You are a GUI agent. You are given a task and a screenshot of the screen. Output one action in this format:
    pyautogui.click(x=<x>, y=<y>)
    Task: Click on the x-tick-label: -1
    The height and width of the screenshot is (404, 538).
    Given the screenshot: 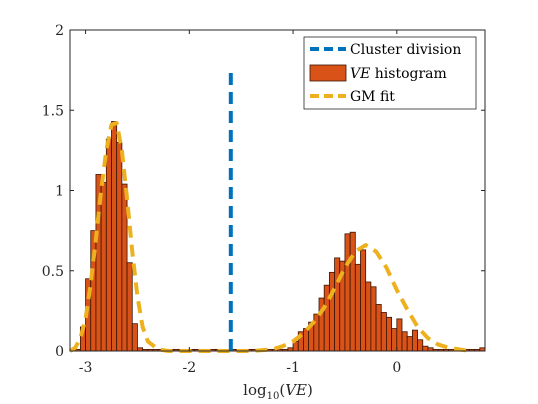 What is the action you would take?
    pyautogui.click(x=293, y=368)
    